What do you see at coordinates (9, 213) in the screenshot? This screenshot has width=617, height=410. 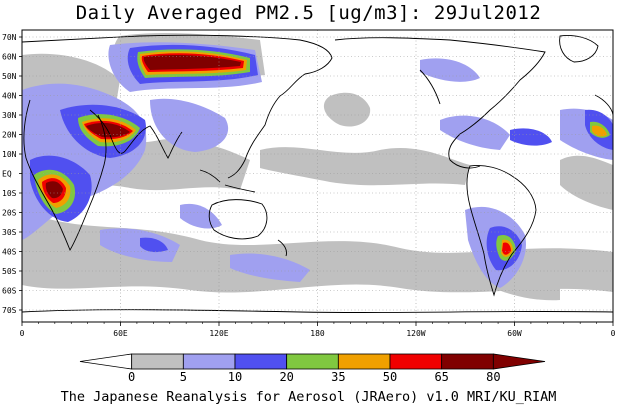 I see `lat-label: 20S` at bounding box center [9, 213].